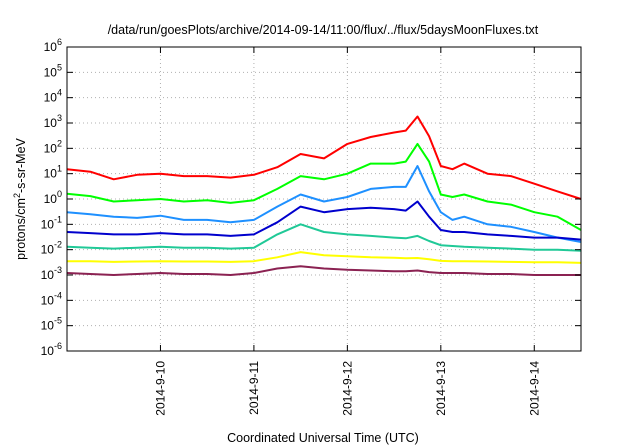  What do you see at coordinates (51, 349) in the screenshot?
I see `y-tick-label: 10⁻⁶` at bounding box center [51, 349].